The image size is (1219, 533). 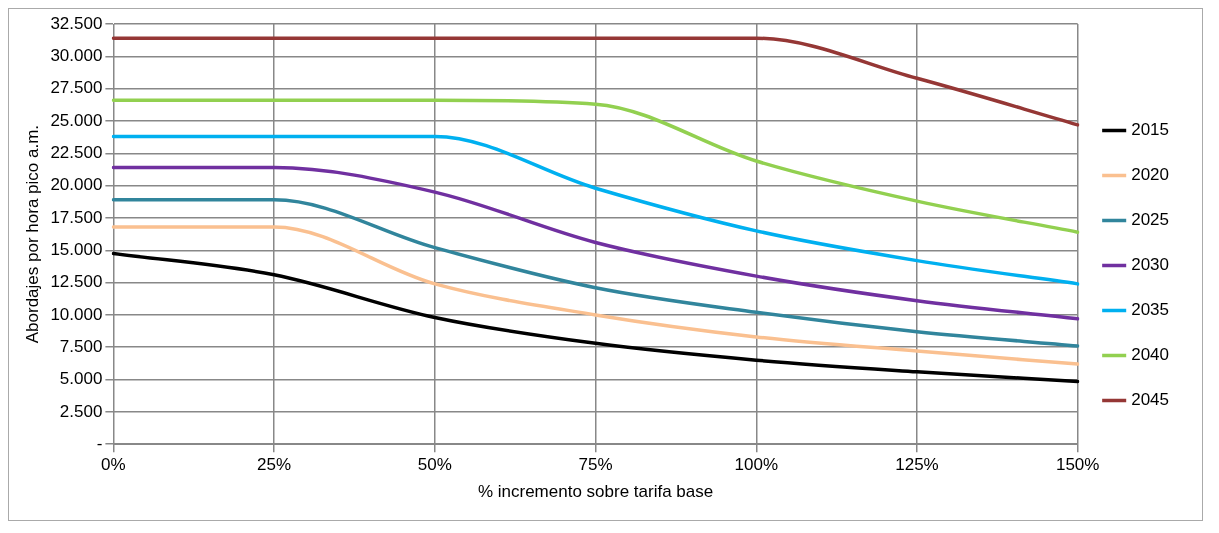 I want to click on legend-label: 2015, so click(x=1150, y=130).